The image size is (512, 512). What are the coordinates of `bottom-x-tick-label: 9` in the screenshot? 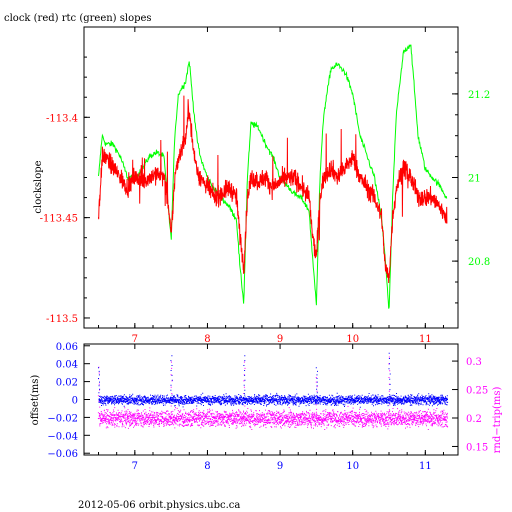 It's located at (280, 466).